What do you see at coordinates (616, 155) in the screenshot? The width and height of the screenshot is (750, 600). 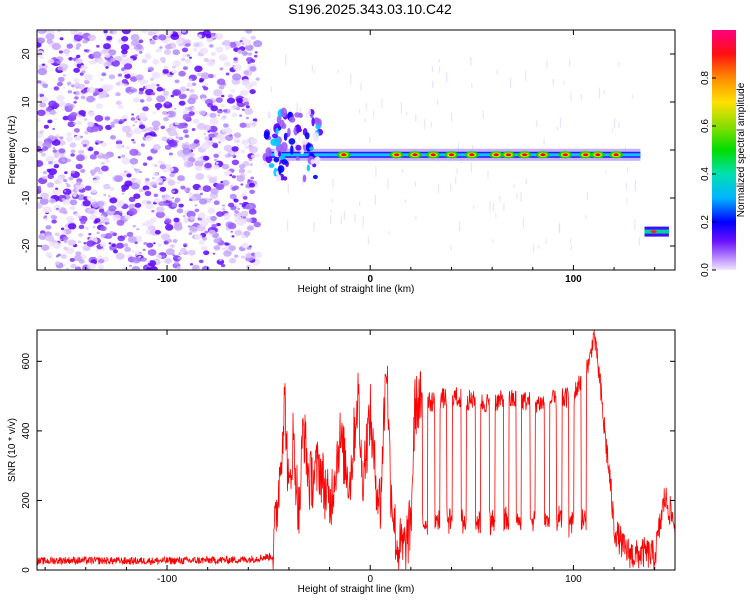 I see `peak-core` at bounding box center [616, 155].